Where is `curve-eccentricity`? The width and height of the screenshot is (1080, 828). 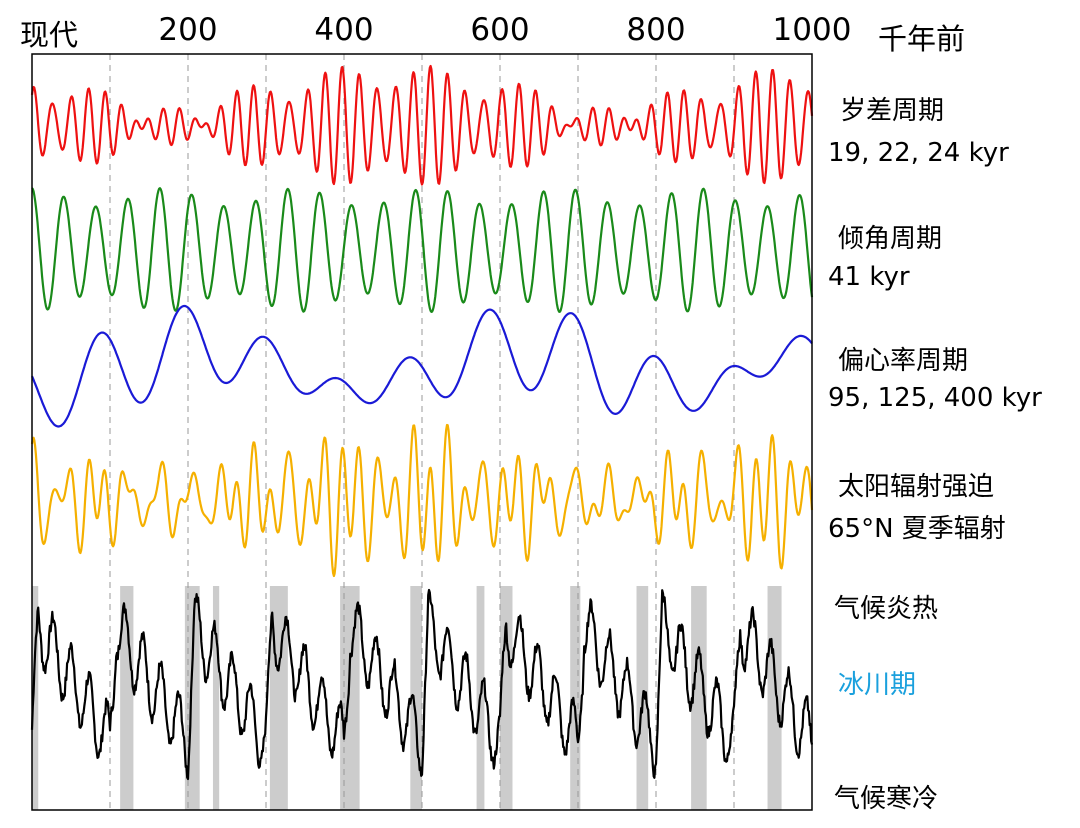
curve-eccentricity is located at coordinates (421, 366).